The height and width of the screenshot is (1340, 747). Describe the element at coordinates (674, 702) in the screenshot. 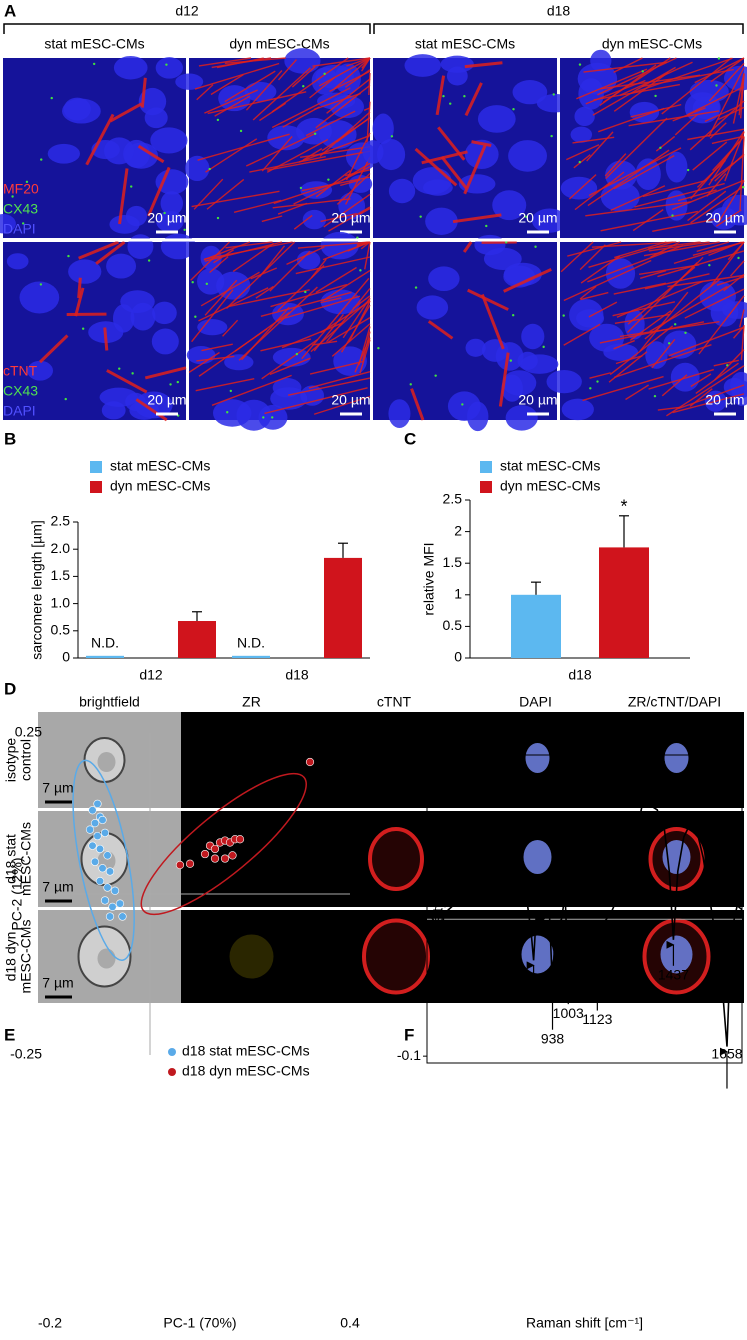

I see `column-label: ZR/cTNT/DAPI` at that location.